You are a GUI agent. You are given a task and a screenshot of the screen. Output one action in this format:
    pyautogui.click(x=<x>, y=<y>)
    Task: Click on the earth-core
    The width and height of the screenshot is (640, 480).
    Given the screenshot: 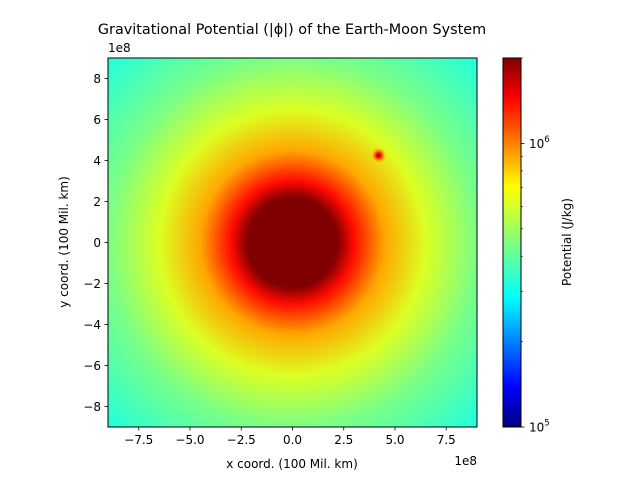 What is the action you would take?
    pyautogui.click(x=292, y=242)
    